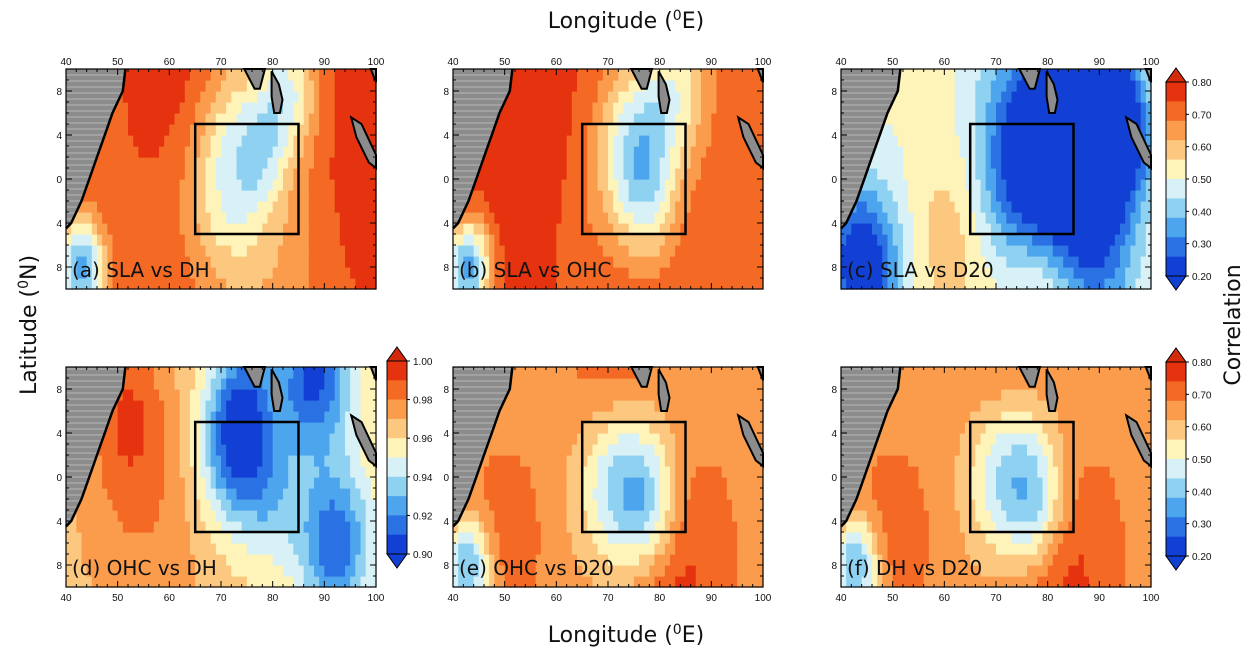 The width and height of the screenshot is (1252, 650). I want to click on x-tick-label: 90, so click(1100, 62).